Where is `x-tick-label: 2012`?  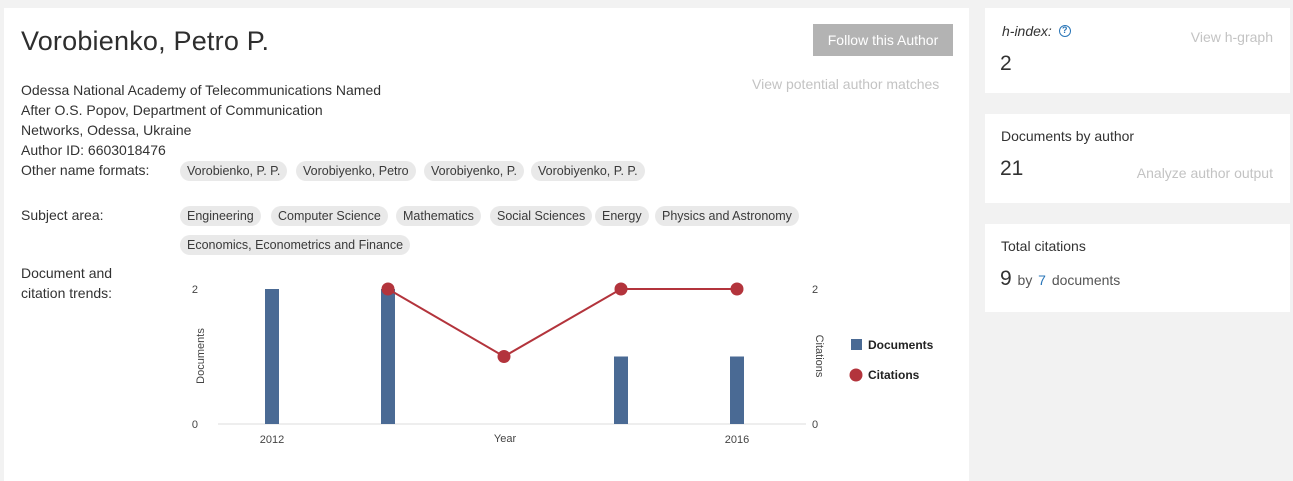 x-tick-label: 2012 is located at coordinates (272, 440).